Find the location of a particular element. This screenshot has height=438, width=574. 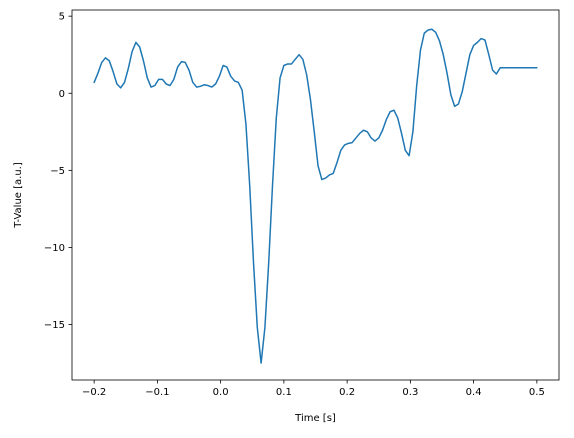

y-tick-label: −5 is located at coordinates (57, 171).